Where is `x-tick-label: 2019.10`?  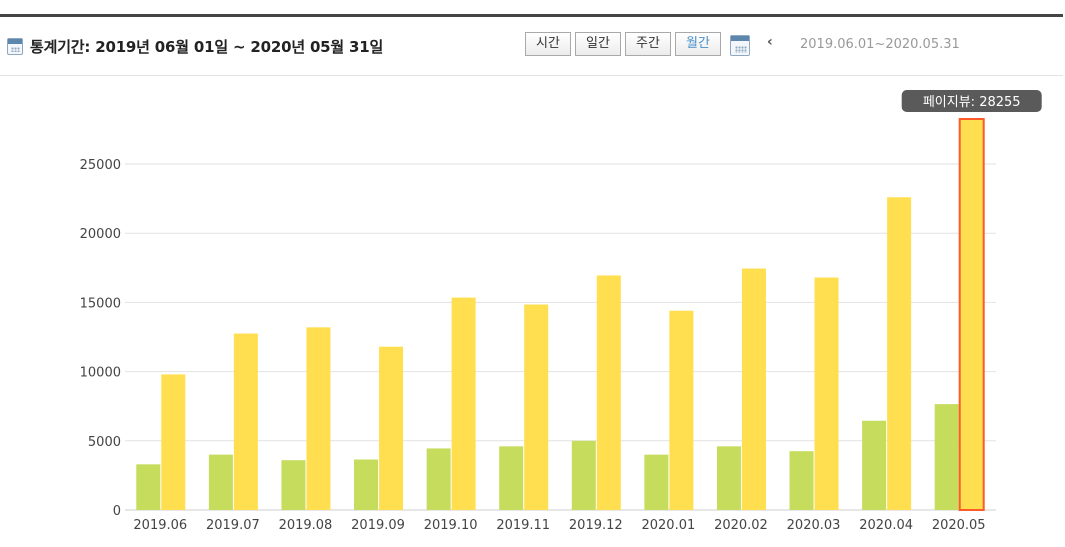
x-tick-label: 2019.10 is located at coordinates (451, 525).